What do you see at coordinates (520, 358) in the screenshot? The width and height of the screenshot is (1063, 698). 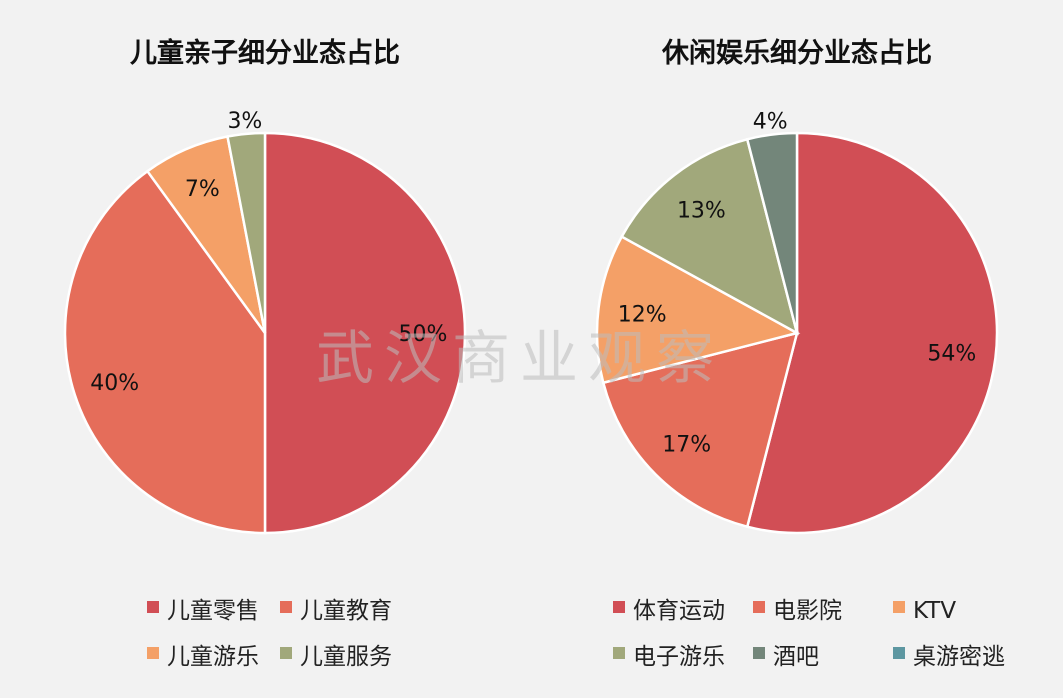 I see `watermark-text: 武汉商业观察` at bounding box center [520, 358].